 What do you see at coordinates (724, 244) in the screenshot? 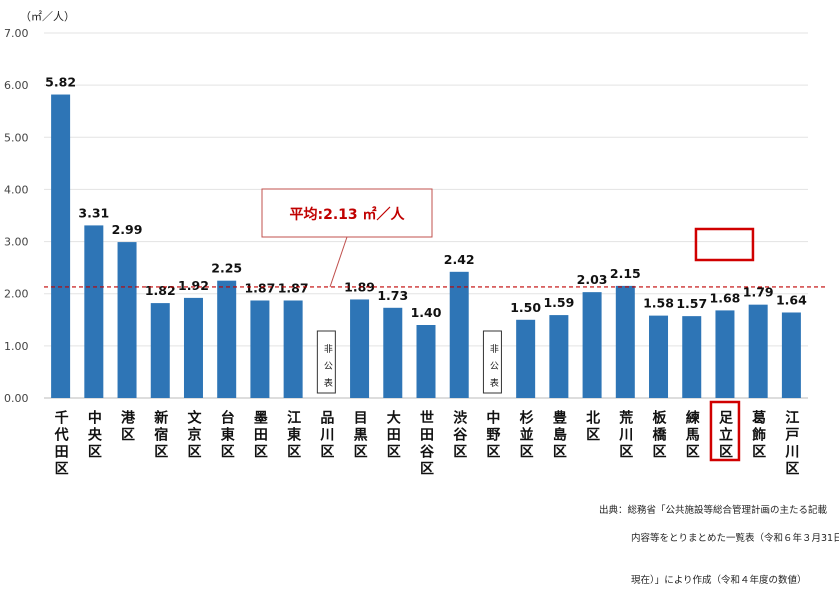
I see `highlight-box-value` at bounding box center [724, 244].